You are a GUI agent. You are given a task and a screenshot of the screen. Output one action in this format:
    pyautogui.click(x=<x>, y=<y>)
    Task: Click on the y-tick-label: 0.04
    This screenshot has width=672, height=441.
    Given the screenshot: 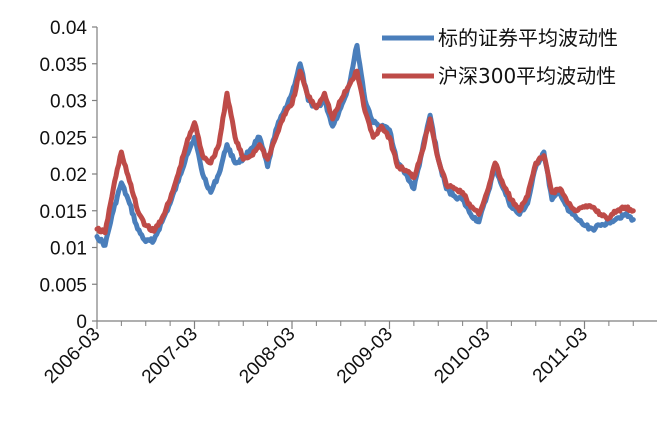 What is the action you would take?
    pyautogui.click(x=68, y=28)
    